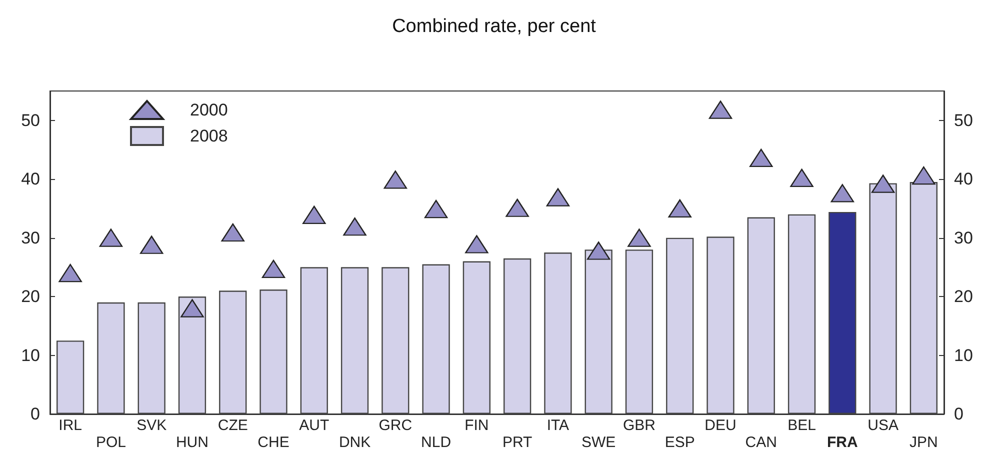 The height and width of the screenshot is (451, 988). What do you see at coordinates (720, 425) in the screenshot?
I see `x-tick-label: DEU` at bounding box center [720, 425].